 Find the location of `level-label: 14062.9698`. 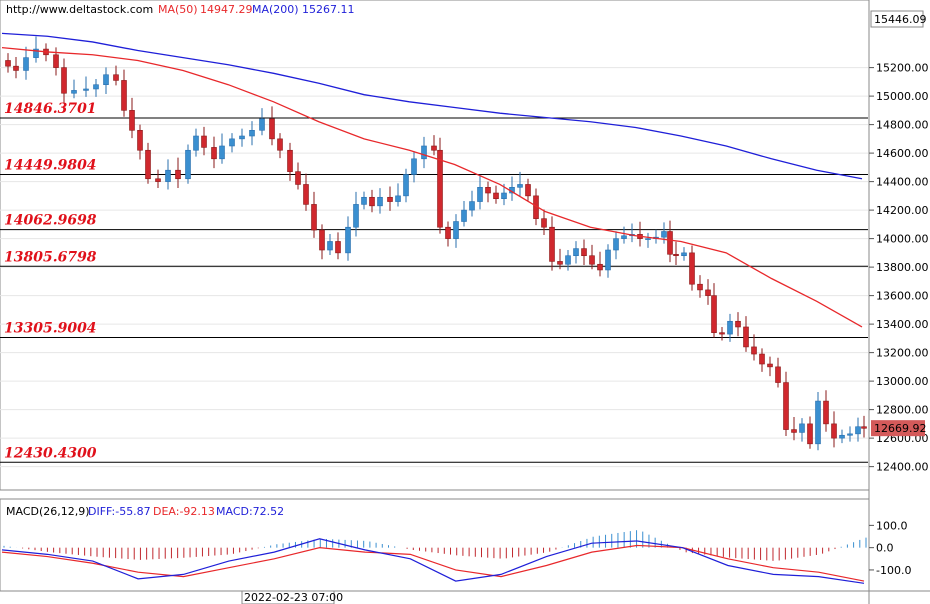

level-label: 14062.9698 is located at coordinates (50, 221).